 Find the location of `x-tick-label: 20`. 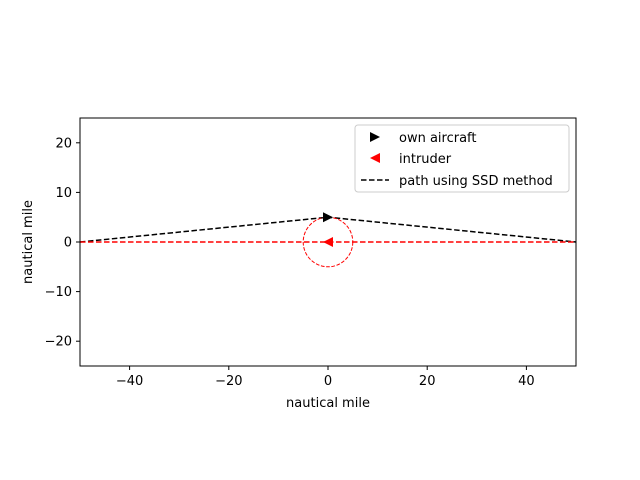

x-tick-label: 20 is located at coordinates (427, 381).